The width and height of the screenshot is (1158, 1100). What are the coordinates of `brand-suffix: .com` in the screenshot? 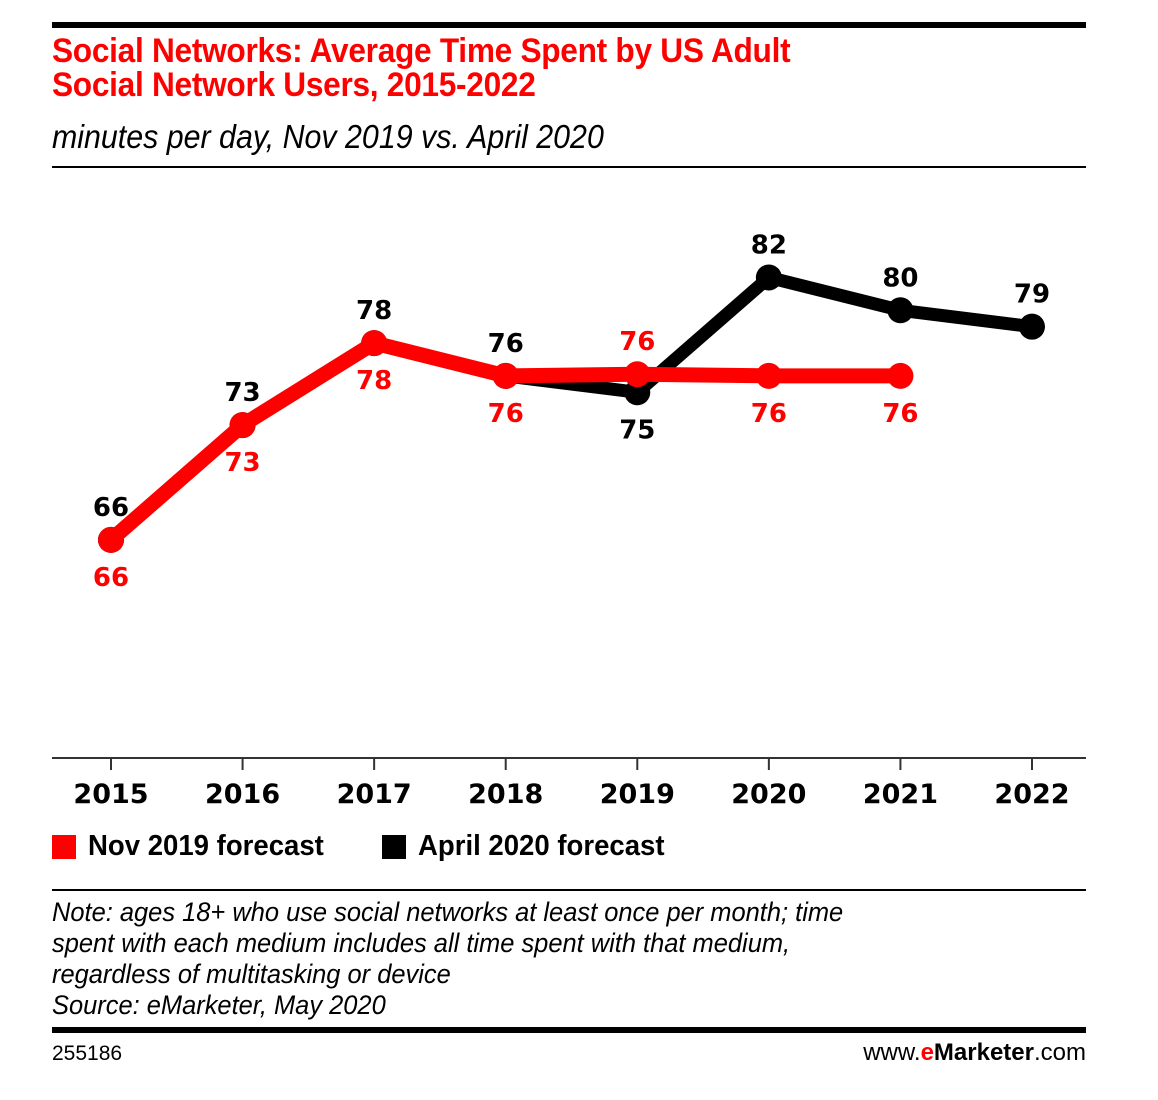 It's located at (1059, 1052).